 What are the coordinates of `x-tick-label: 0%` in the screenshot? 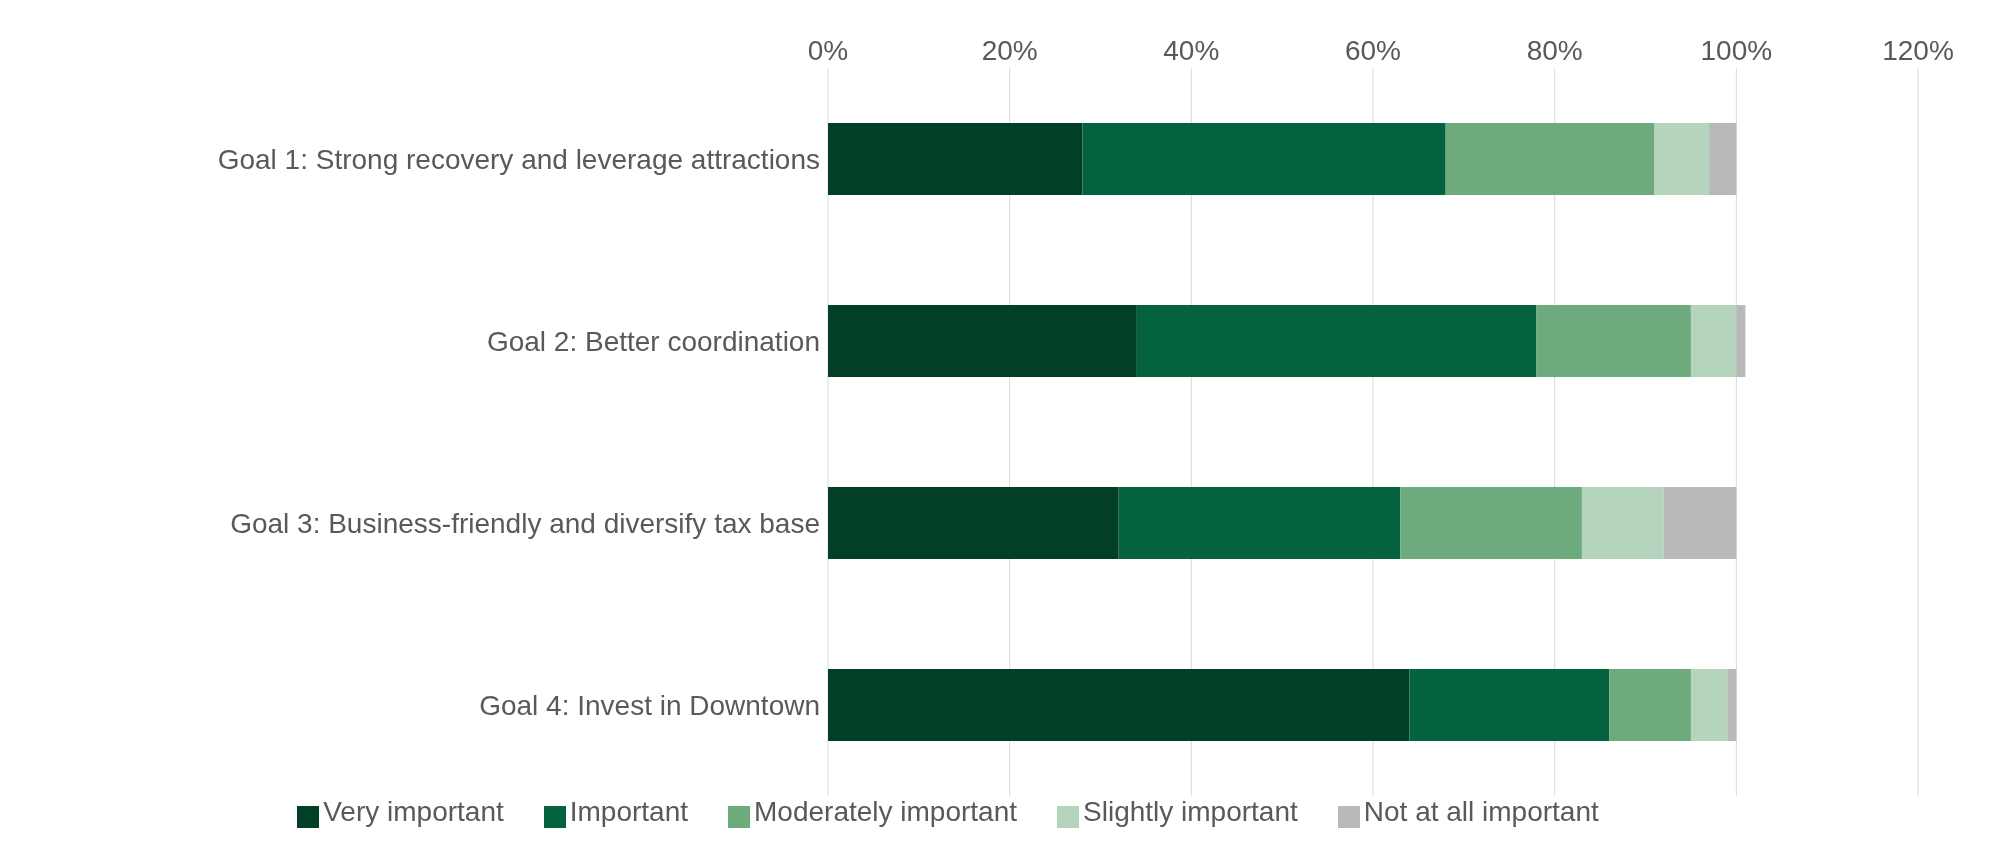 It's located at (828, 50).